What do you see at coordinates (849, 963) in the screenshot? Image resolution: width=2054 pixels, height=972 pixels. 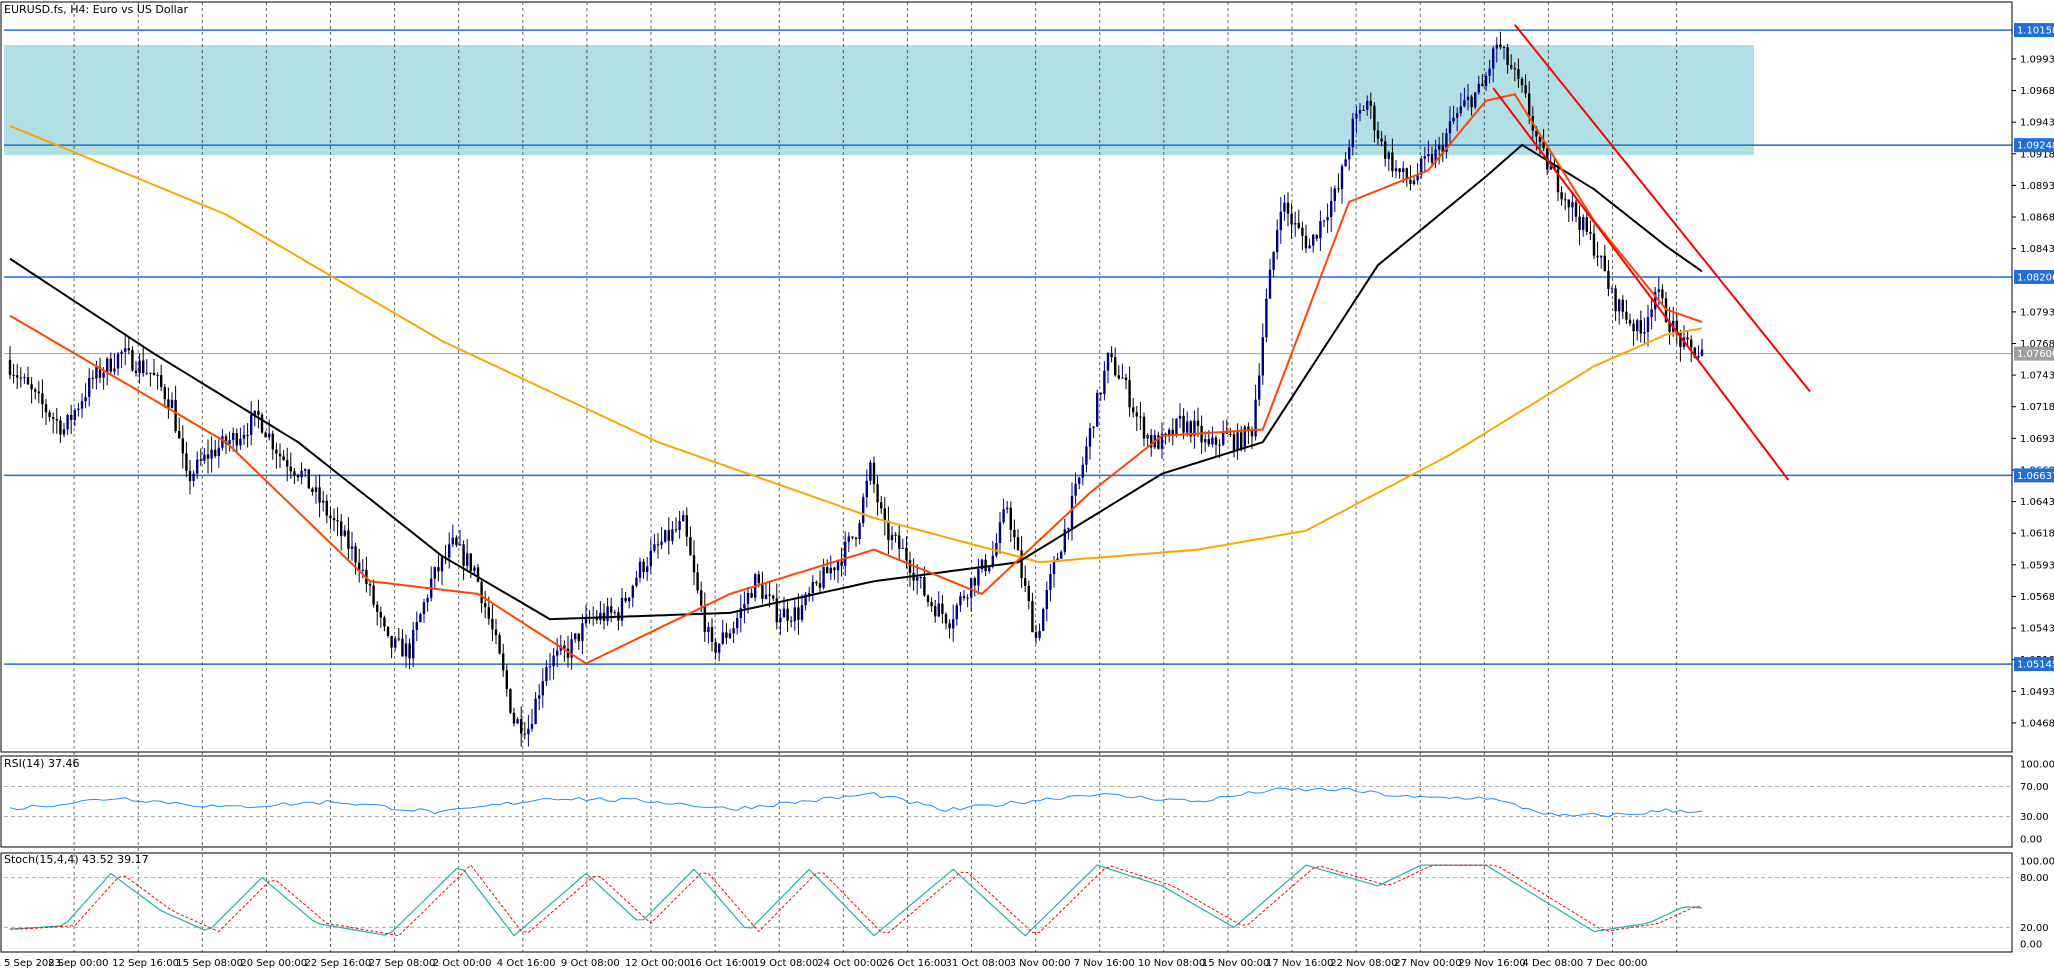 I see `time-label: 24 Oct 00:00` at bounding box center [849, 963].